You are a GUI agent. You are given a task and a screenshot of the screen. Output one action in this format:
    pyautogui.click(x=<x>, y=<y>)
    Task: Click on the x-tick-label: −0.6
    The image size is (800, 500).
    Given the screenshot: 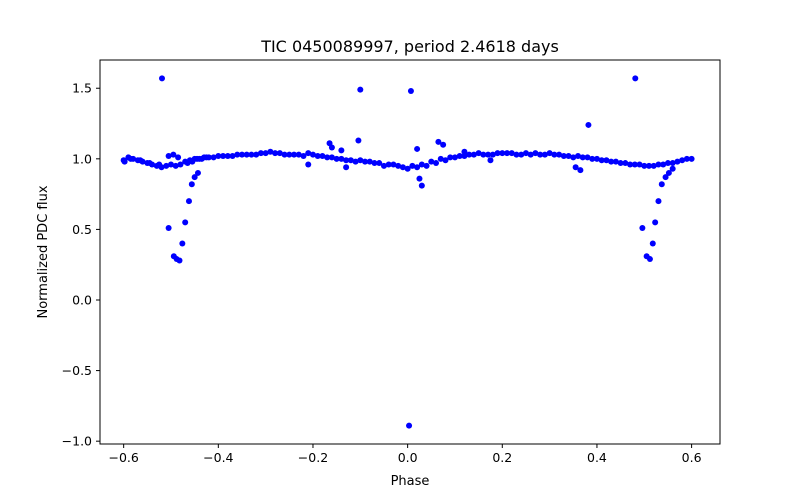 What is the action you would take?
    pyautogui.click(x=123, y=457)
    